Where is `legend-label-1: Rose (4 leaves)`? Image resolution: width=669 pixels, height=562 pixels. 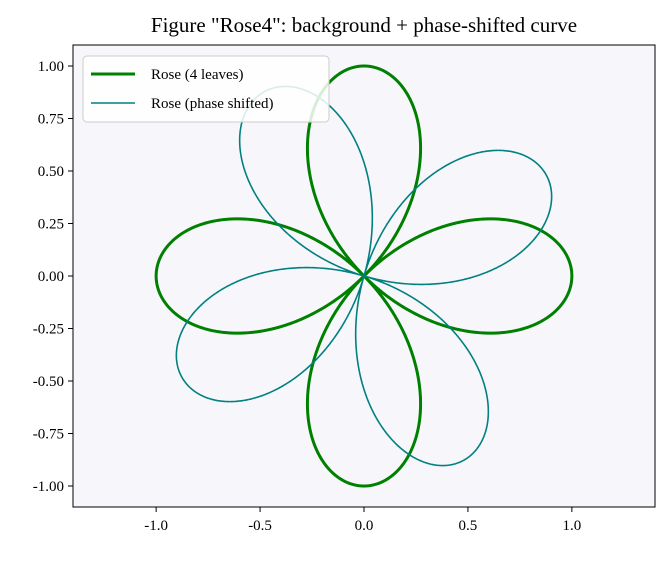
legend-label-1: Rose (4 leaves) is located at coordinates (197, 75).